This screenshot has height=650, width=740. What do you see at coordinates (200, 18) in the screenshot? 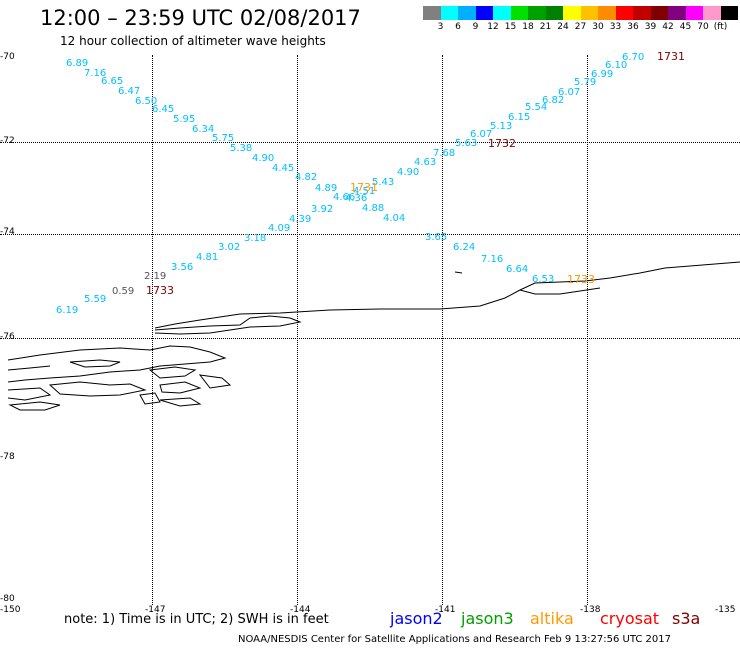
I see `map-title: 12:00 – 23:59 UTC 02/08/2017` at bounding box center [200, 18].